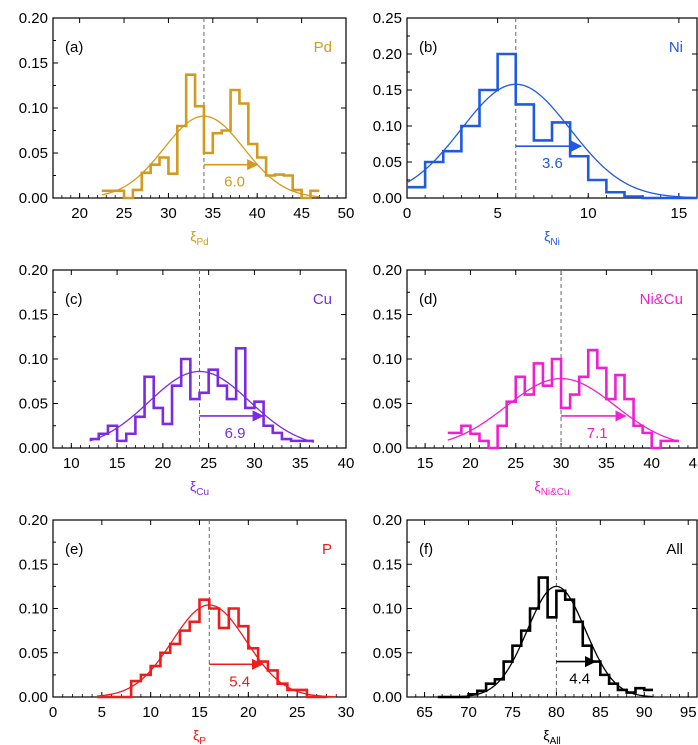 Image resolution: width=698 pixels, height=745 pixels. What do you see at coordinates (579, 679) in the screenshot?
I see `sigma-arrow-label: 4.4` at bounding box center [579, 679].